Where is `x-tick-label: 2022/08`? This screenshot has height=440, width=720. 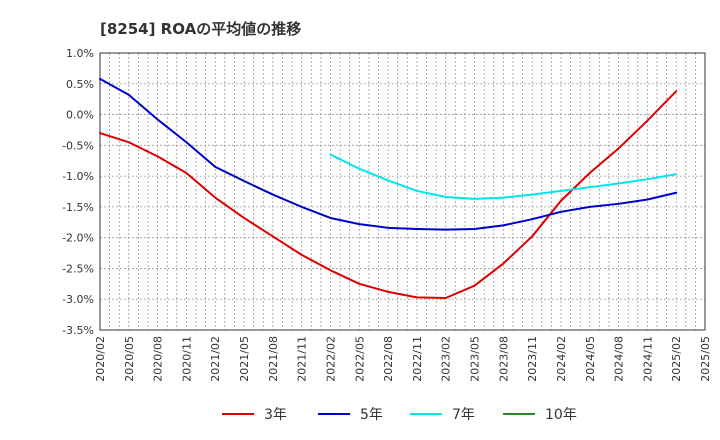 x-tick-label: 2022/08 is located at coordinates (388, 359).